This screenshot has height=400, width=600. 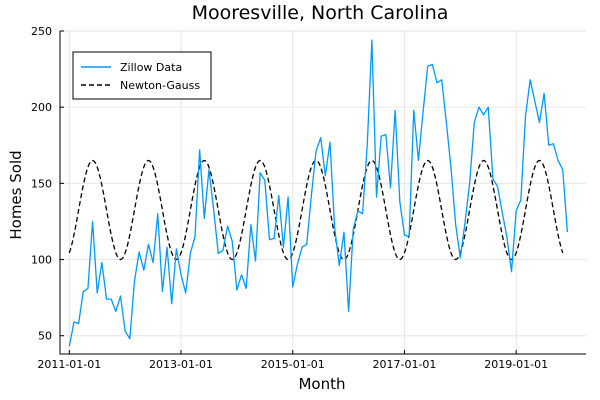 What do you see at coordinates (69, 364) in the screenshot?
I see `x-tick-label-0: 2011-01-01` at bounding box center [69, 364].